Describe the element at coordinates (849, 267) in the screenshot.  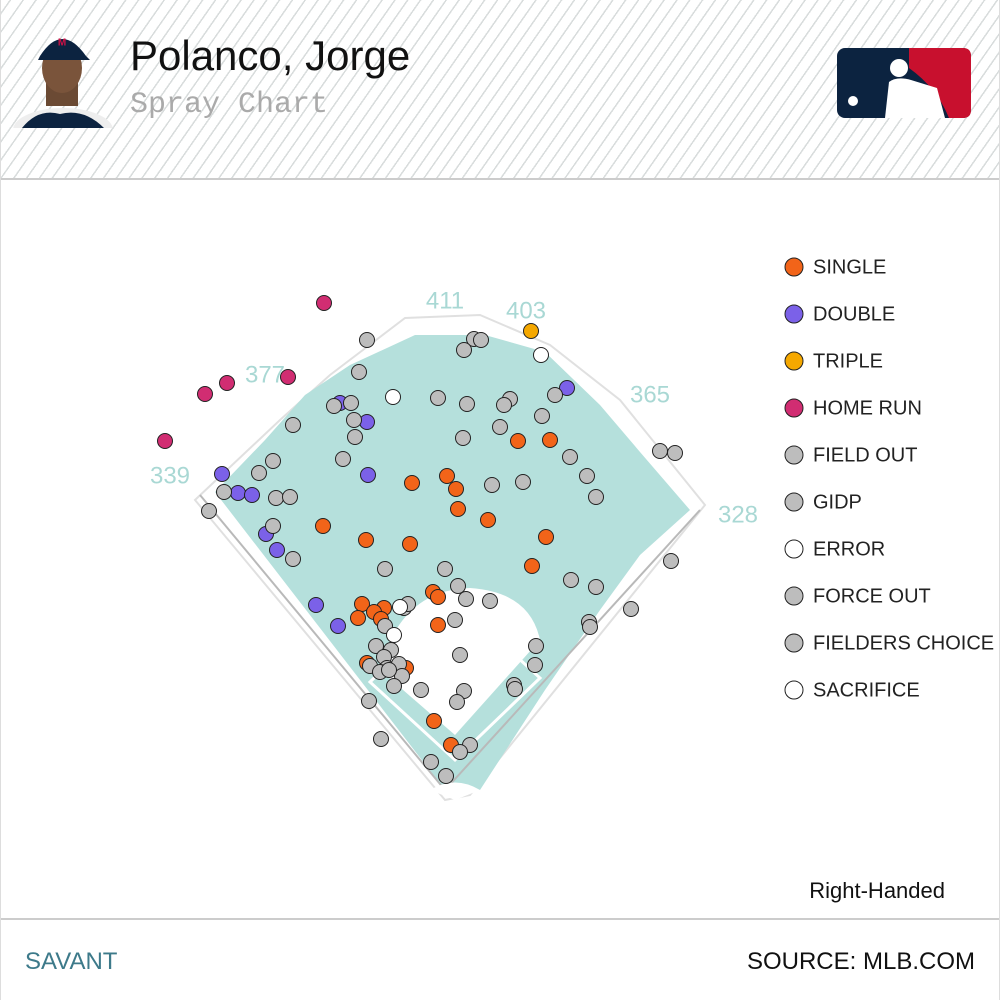
I see `legend-label: SINGLE` at that location.